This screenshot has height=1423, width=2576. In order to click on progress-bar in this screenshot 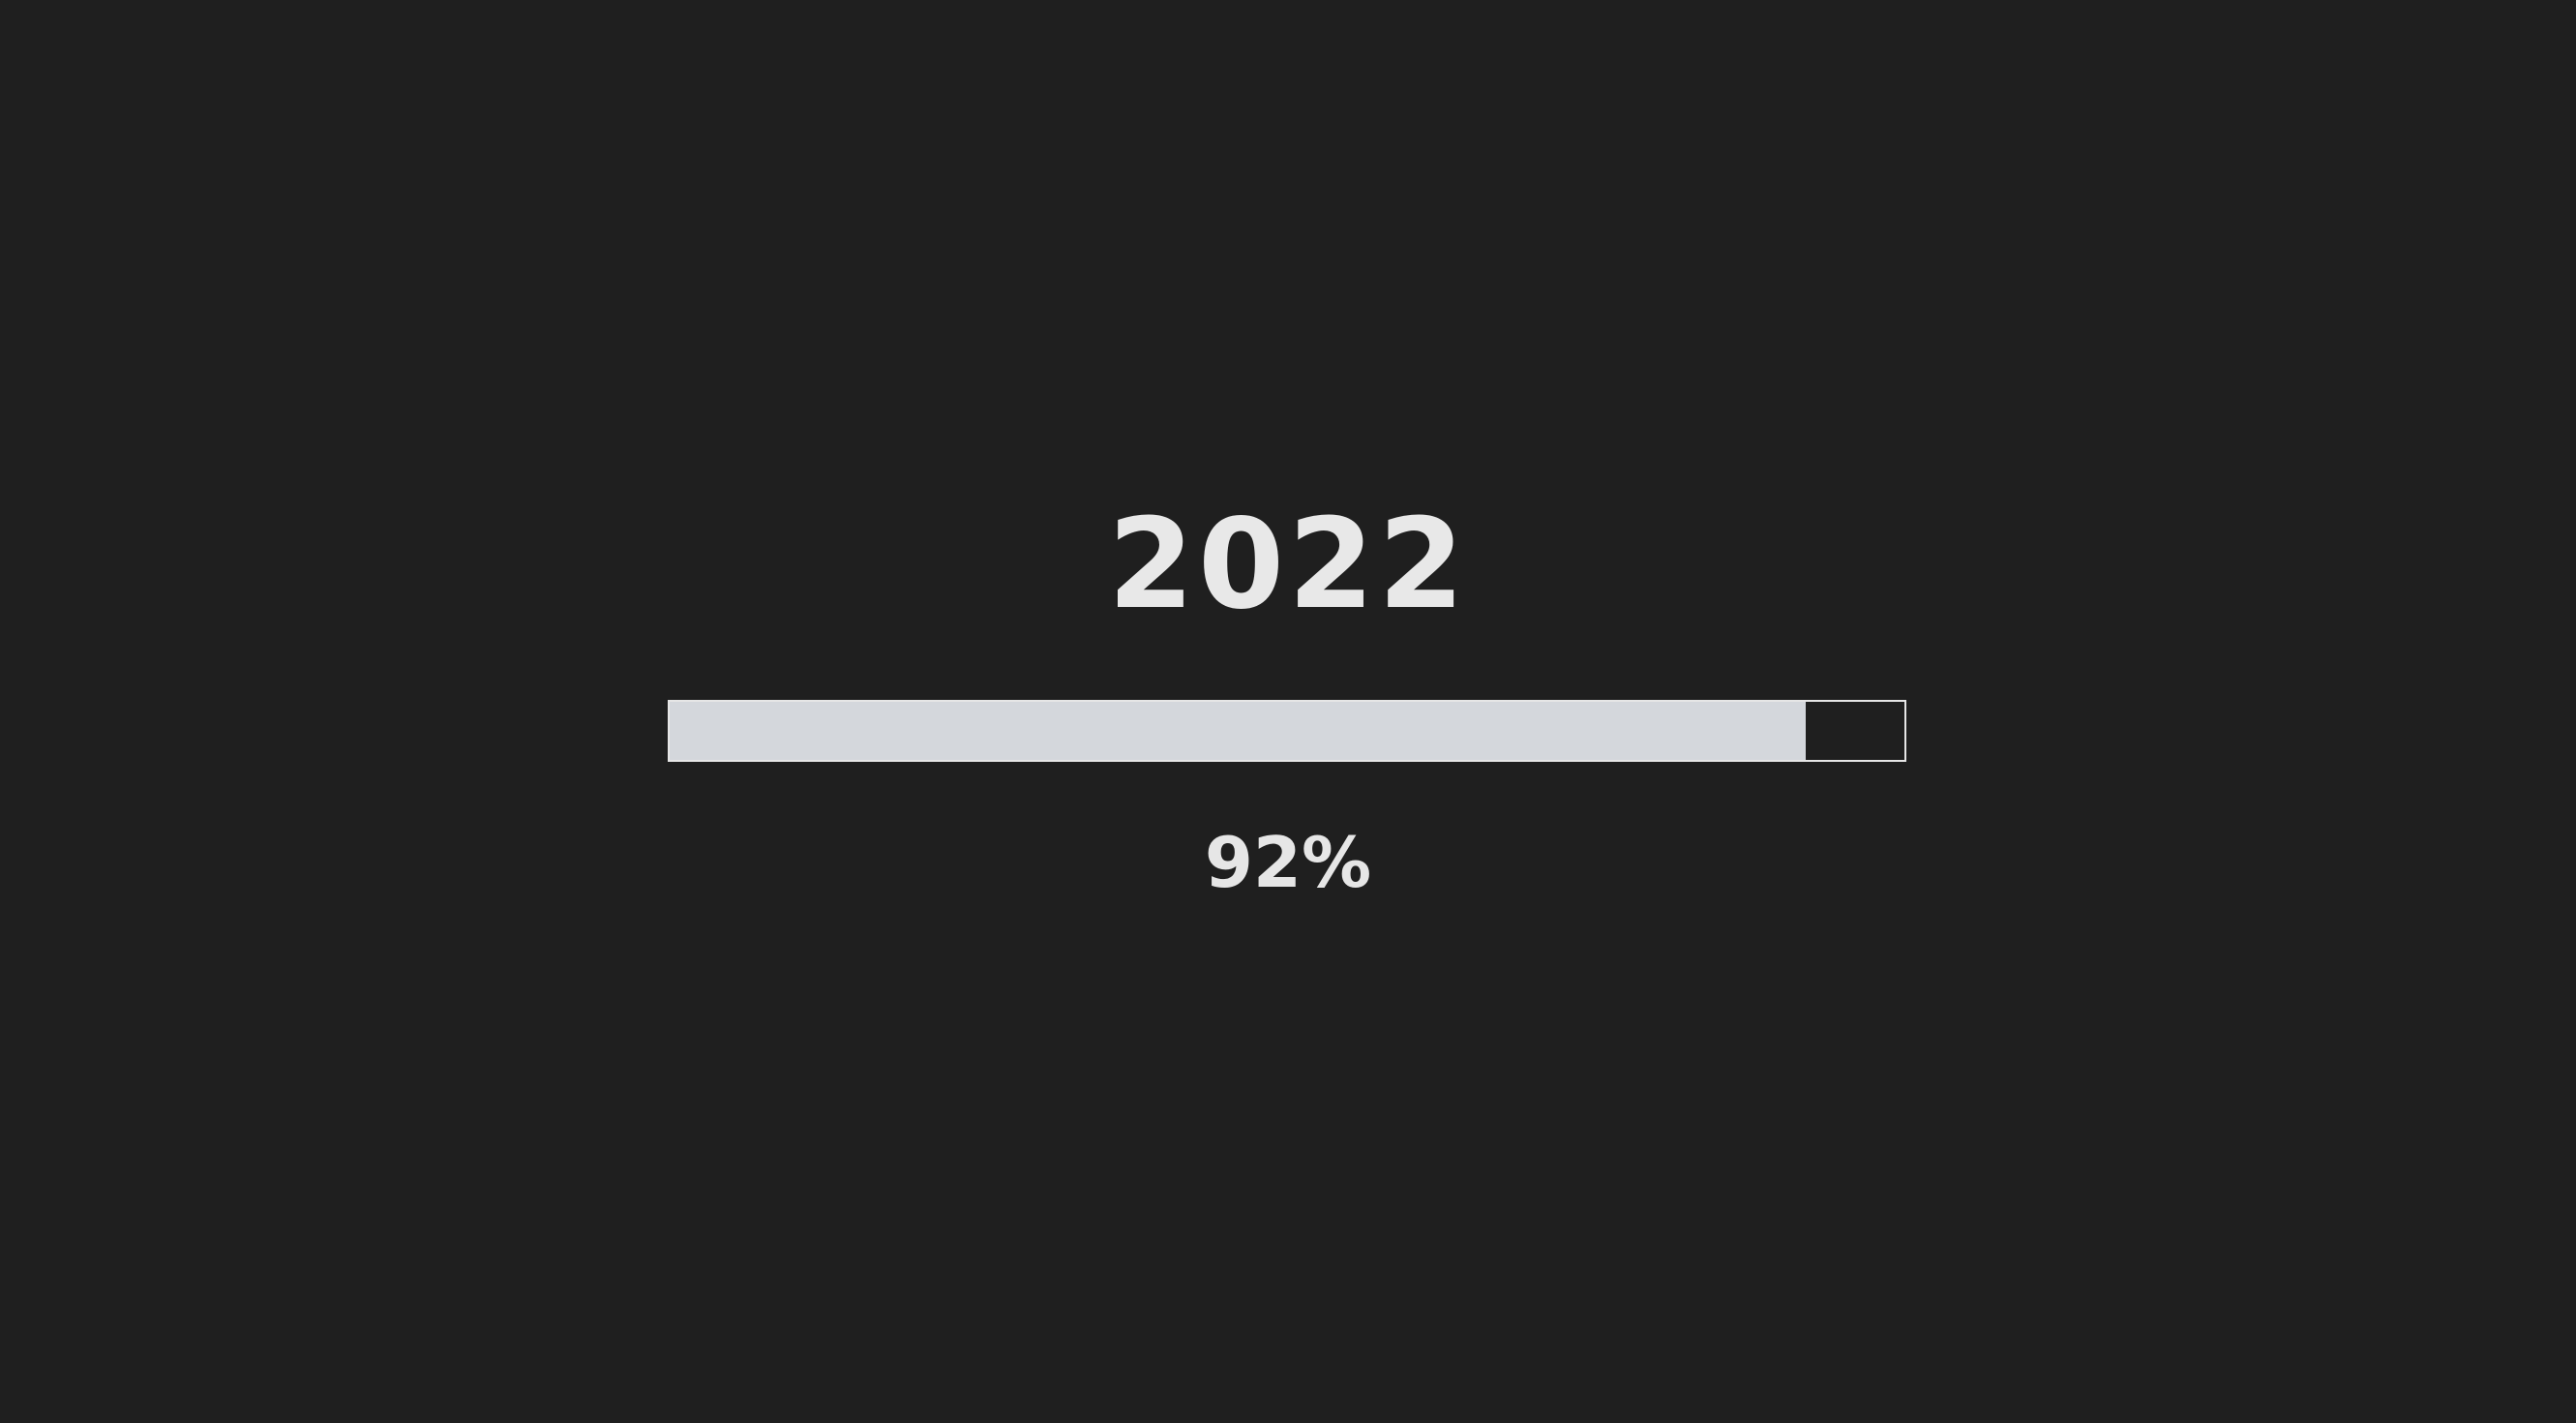, I will do `click(1287, 731)`.